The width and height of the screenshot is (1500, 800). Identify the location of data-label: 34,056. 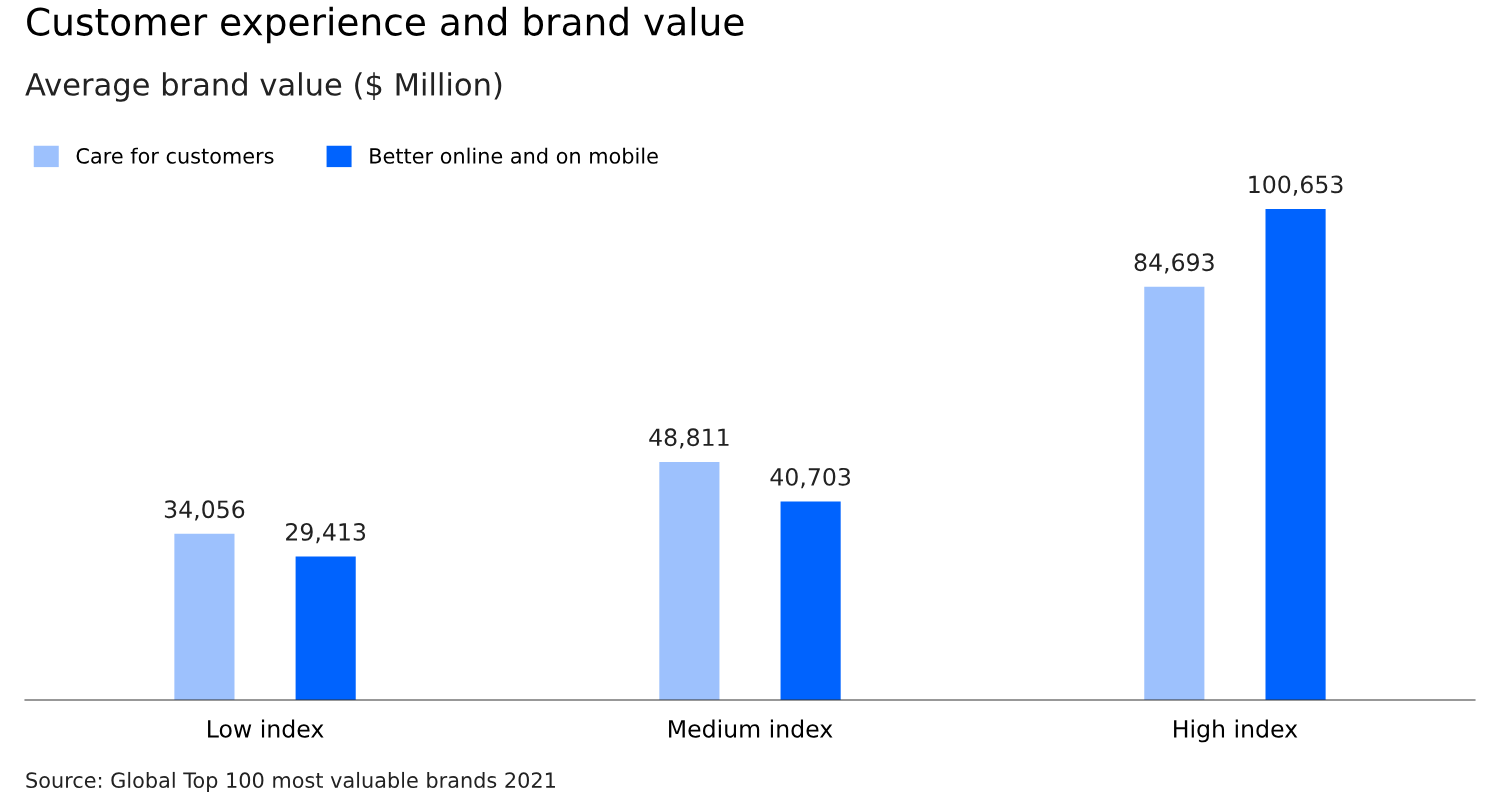
(204, 510).